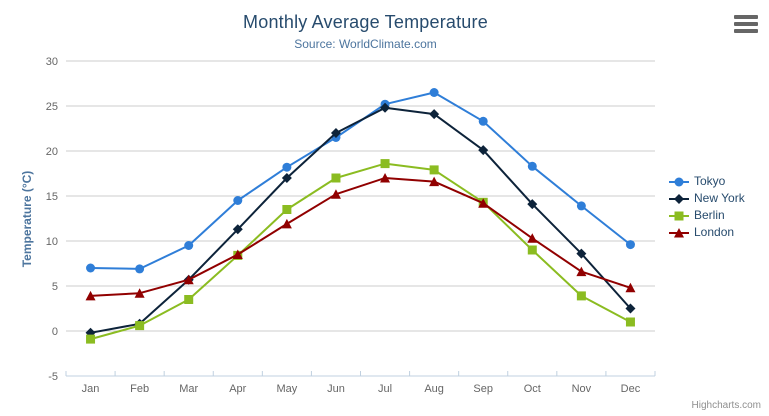 Image resolution: width=769 pixels, height=416 pixels. Describe the element at coordinates (631, 389) in the screenshot. I see `x-axis-tick-label: Dec` at that location.